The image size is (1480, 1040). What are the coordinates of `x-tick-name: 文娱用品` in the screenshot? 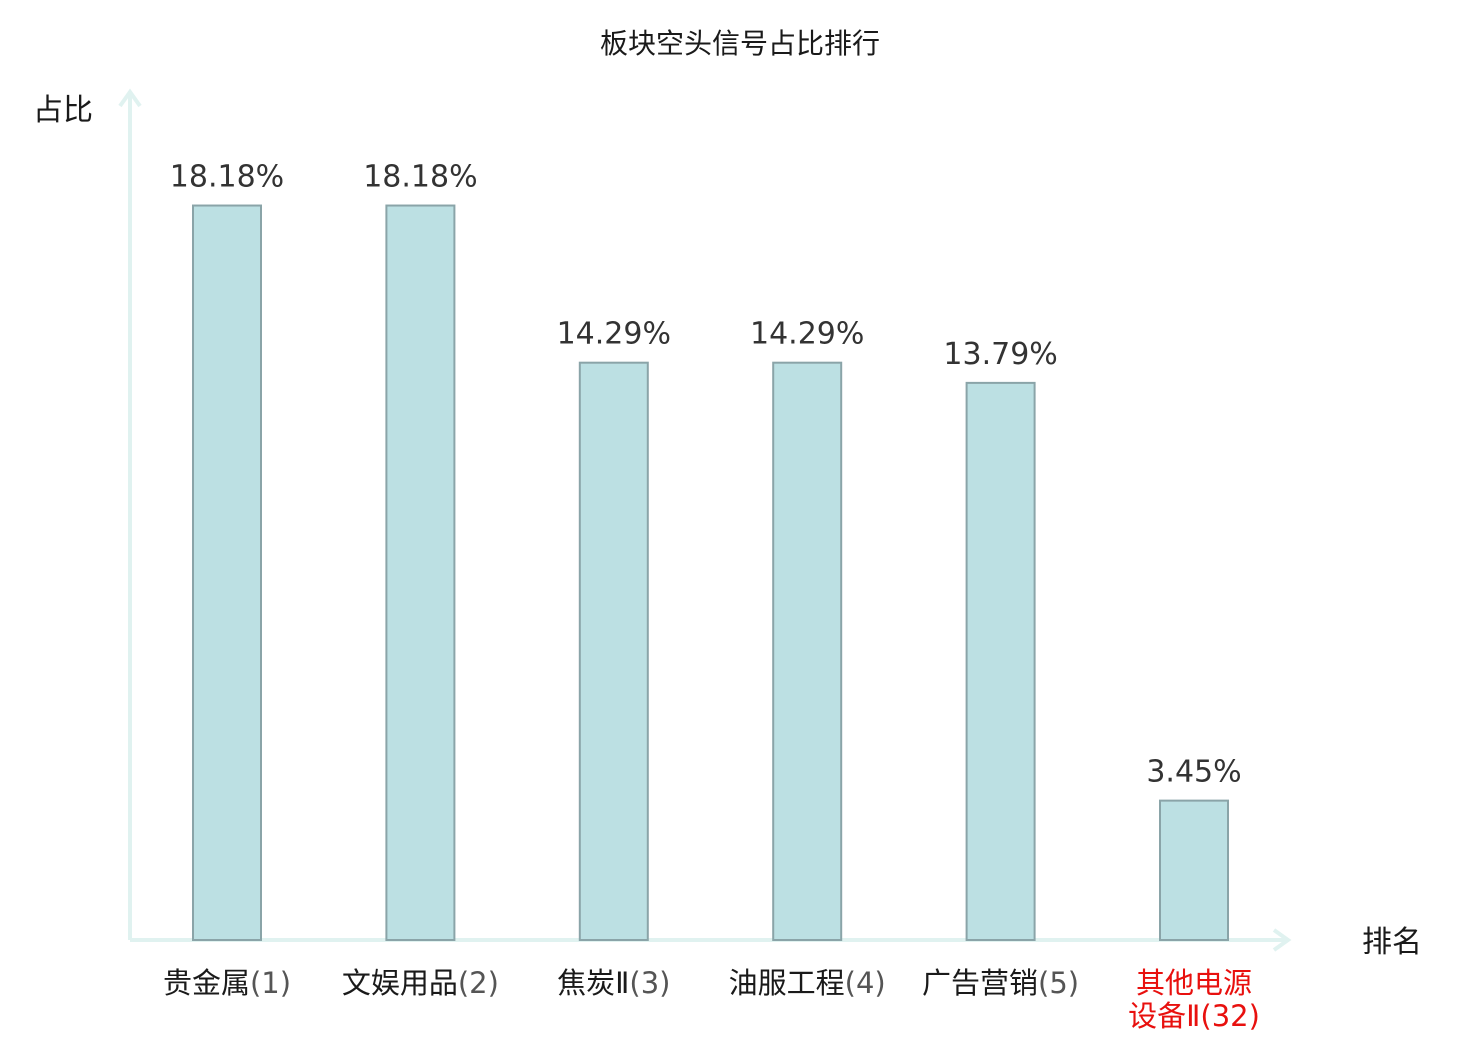 It's located at (400, 983).